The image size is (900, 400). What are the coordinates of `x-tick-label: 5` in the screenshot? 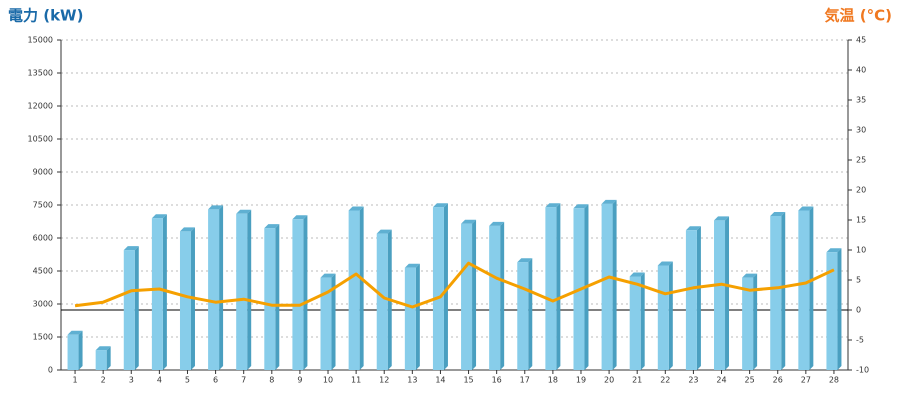 It's located at (187, 380).